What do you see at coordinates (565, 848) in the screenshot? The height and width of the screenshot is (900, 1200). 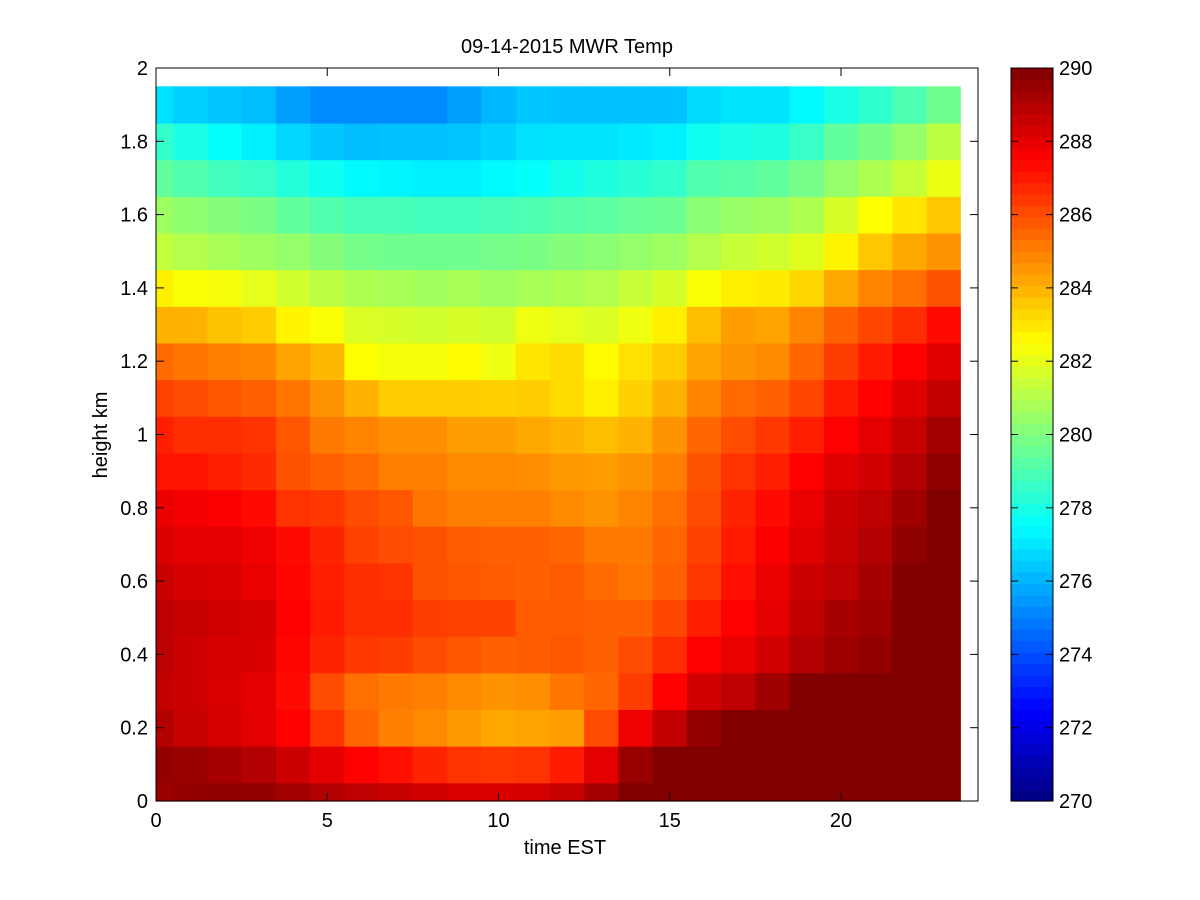 I see `x-axis-label: time EST` at bounding box center [565, 848].